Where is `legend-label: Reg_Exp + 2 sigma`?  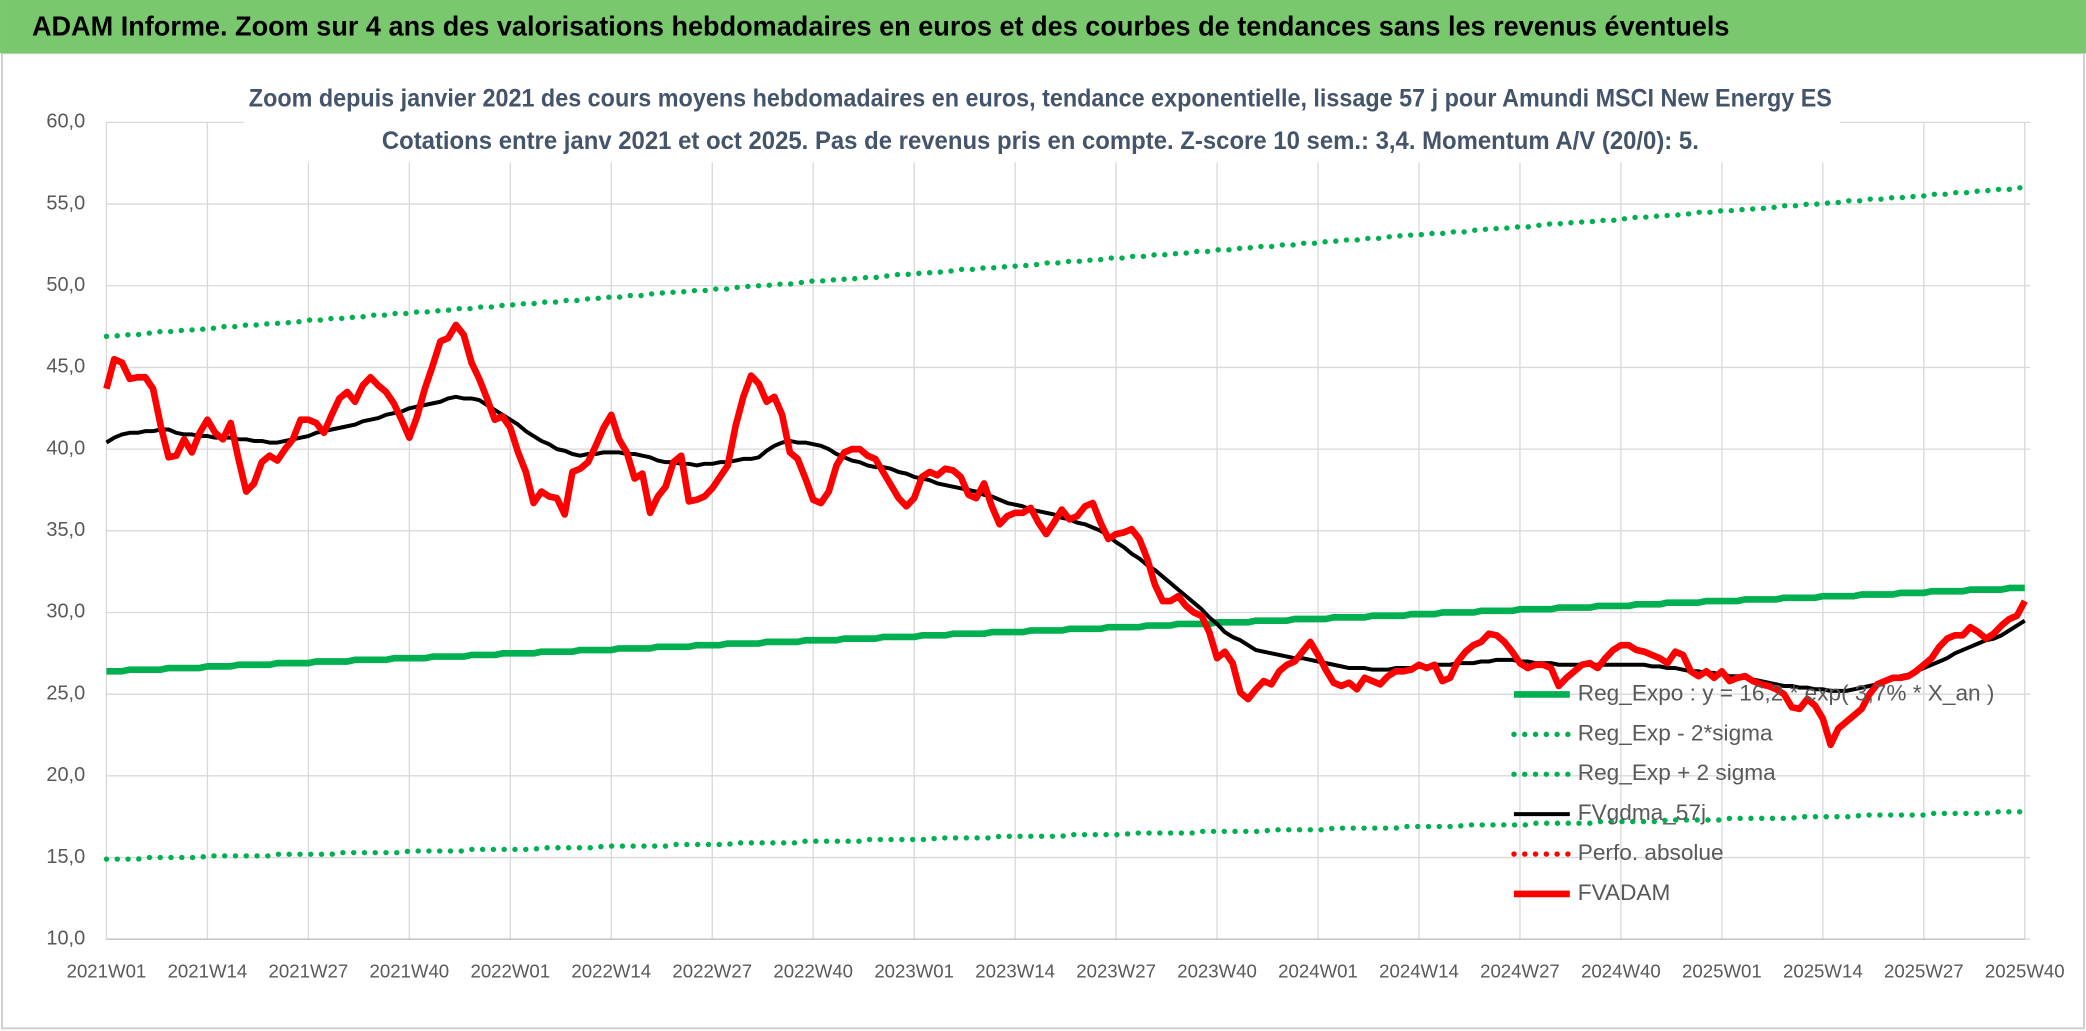
legend-label: Reg_Exp + 2 sigma is located at coordinates (1677, 772).